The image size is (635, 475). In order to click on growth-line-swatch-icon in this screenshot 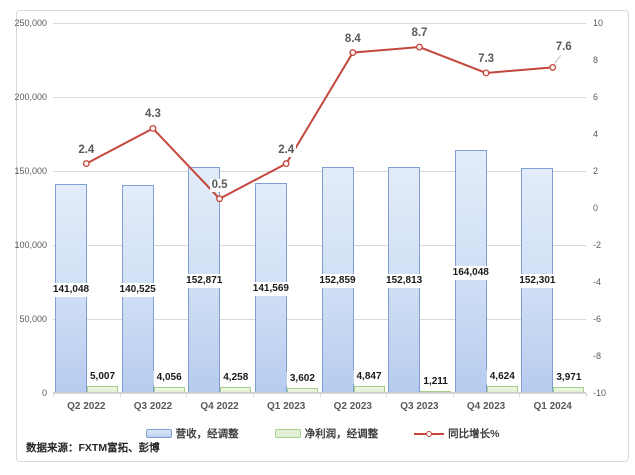, I will do `click(429, 433)`.